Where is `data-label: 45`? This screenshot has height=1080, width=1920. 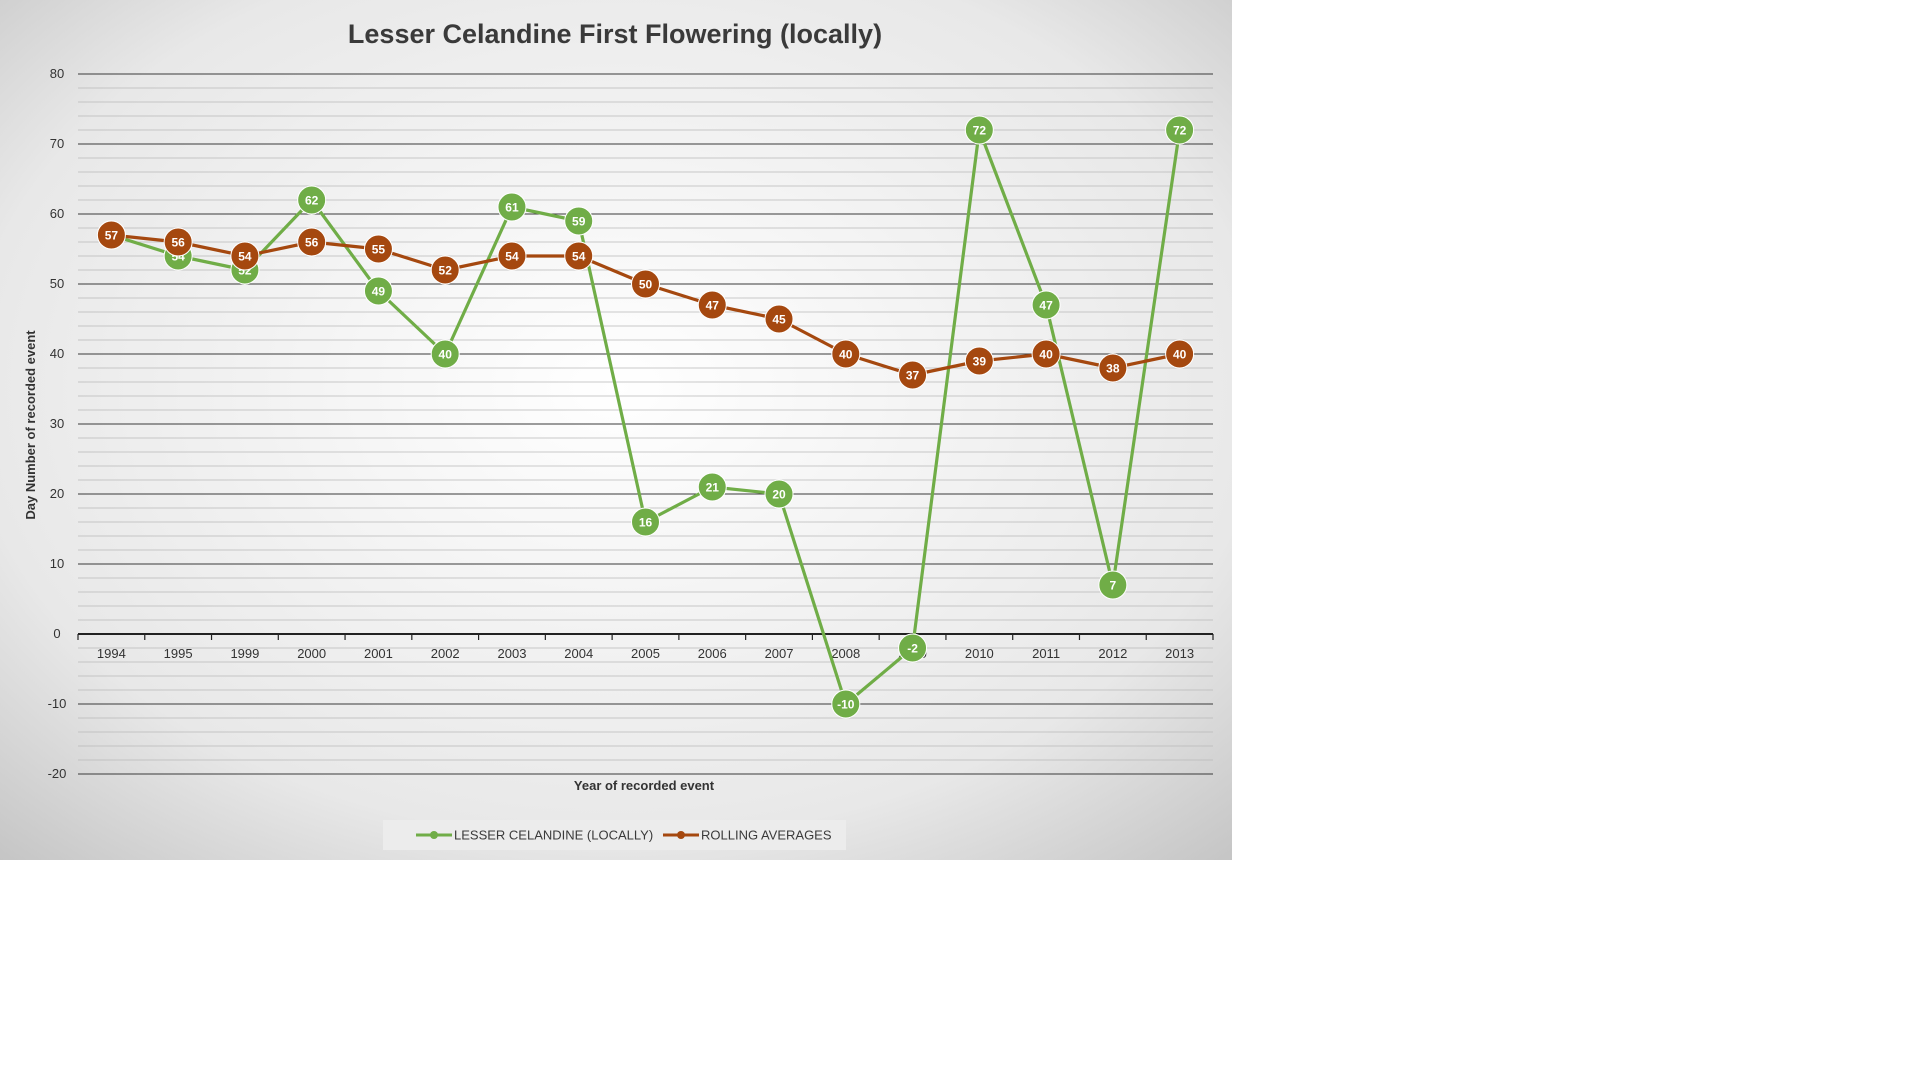
data-label: 45 is located at coordinates (779, 320).